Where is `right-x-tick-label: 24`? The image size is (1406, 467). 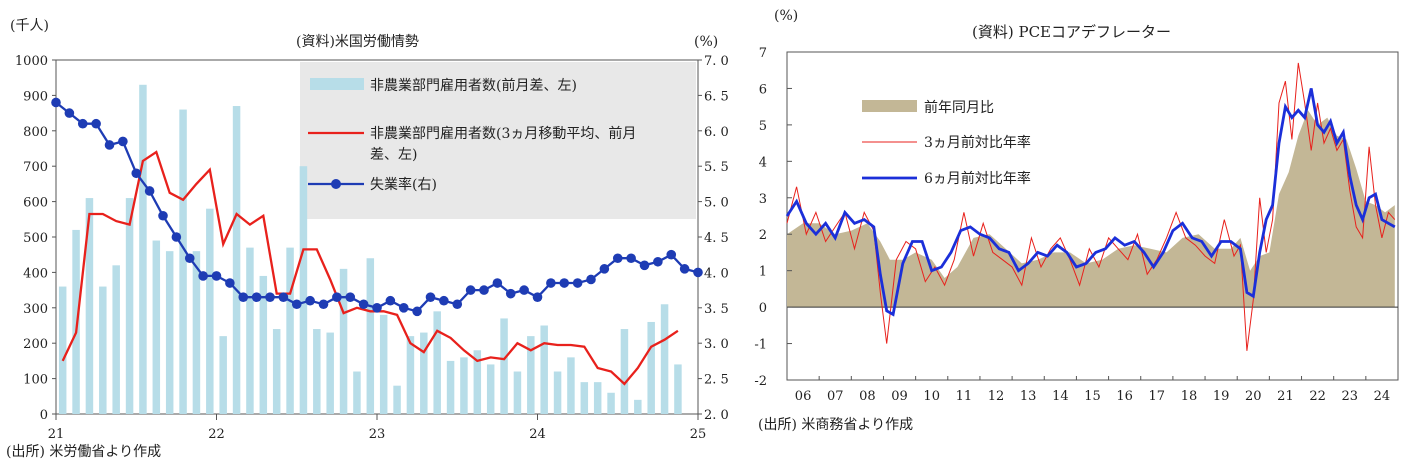 right-x-tick-label: 24 is located at coordinates (1382, 396).